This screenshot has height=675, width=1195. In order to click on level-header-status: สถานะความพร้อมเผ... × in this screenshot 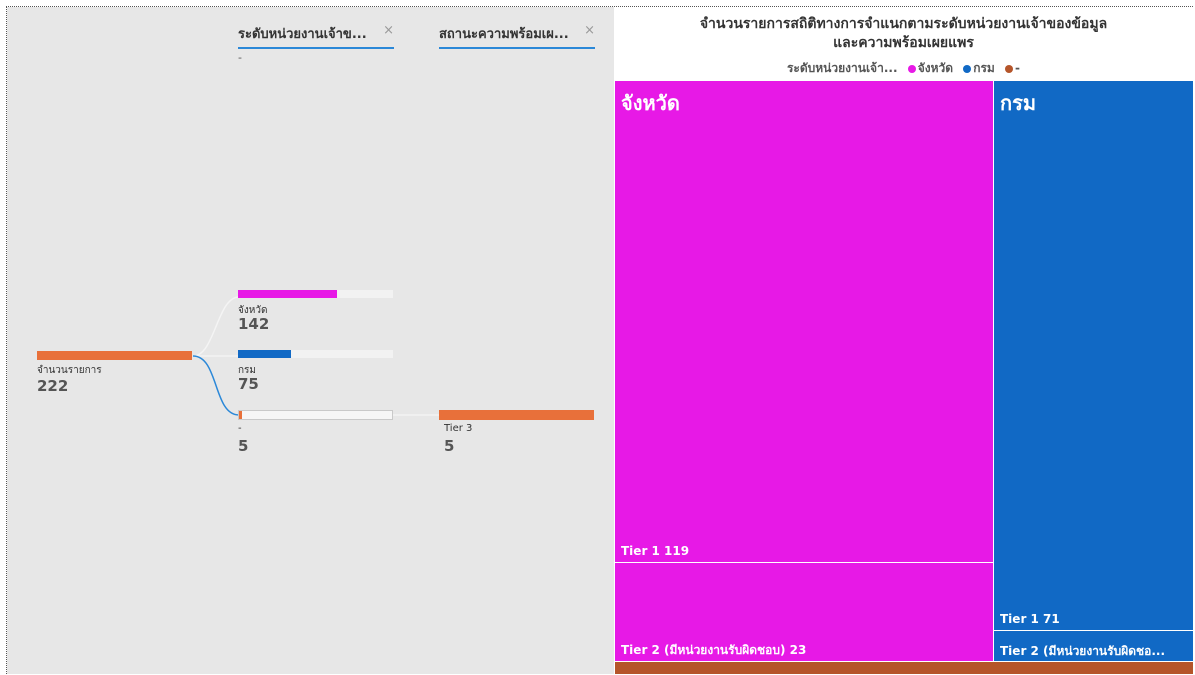, I will do `click(517, 36)`.